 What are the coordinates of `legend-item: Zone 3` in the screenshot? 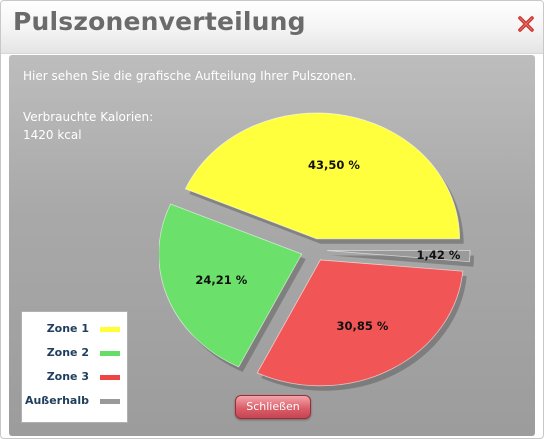 It's located at (74, 378).